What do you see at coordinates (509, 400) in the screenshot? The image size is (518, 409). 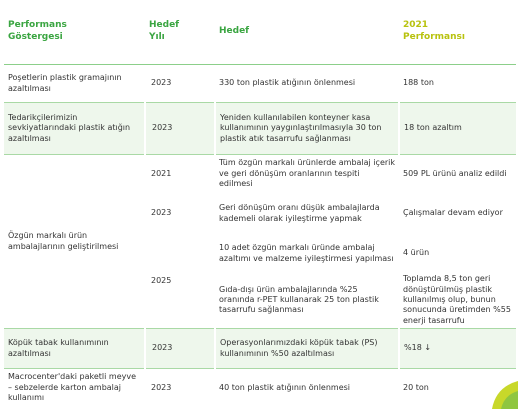 I see `corner-shape` at bounding box center [509, 400].